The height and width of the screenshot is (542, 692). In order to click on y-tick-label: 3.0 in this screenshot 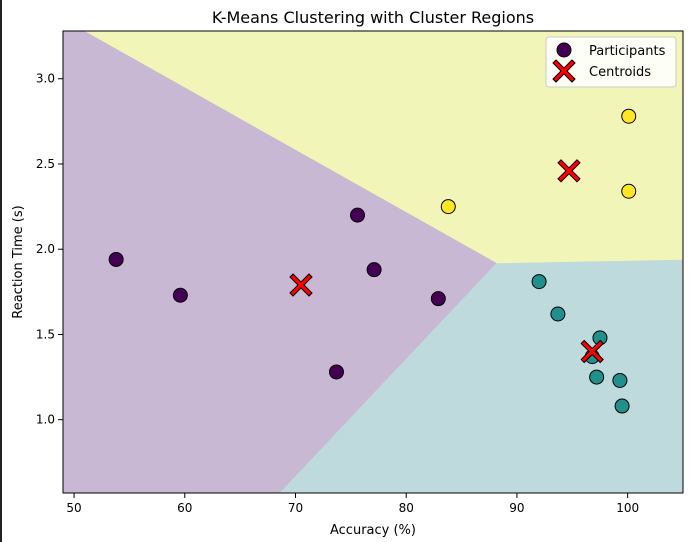, I will do `click(45, 79)`.